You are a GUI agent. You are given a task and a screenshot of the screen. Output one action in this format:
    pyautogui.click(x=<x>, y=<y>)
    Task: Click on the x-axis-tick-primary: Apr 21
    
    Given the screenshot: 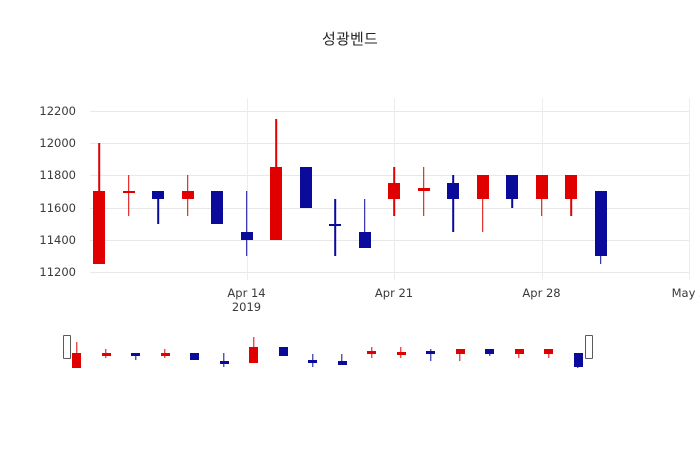 What is the action you would take?
    pyautogui.click(x=394, y=293)
    